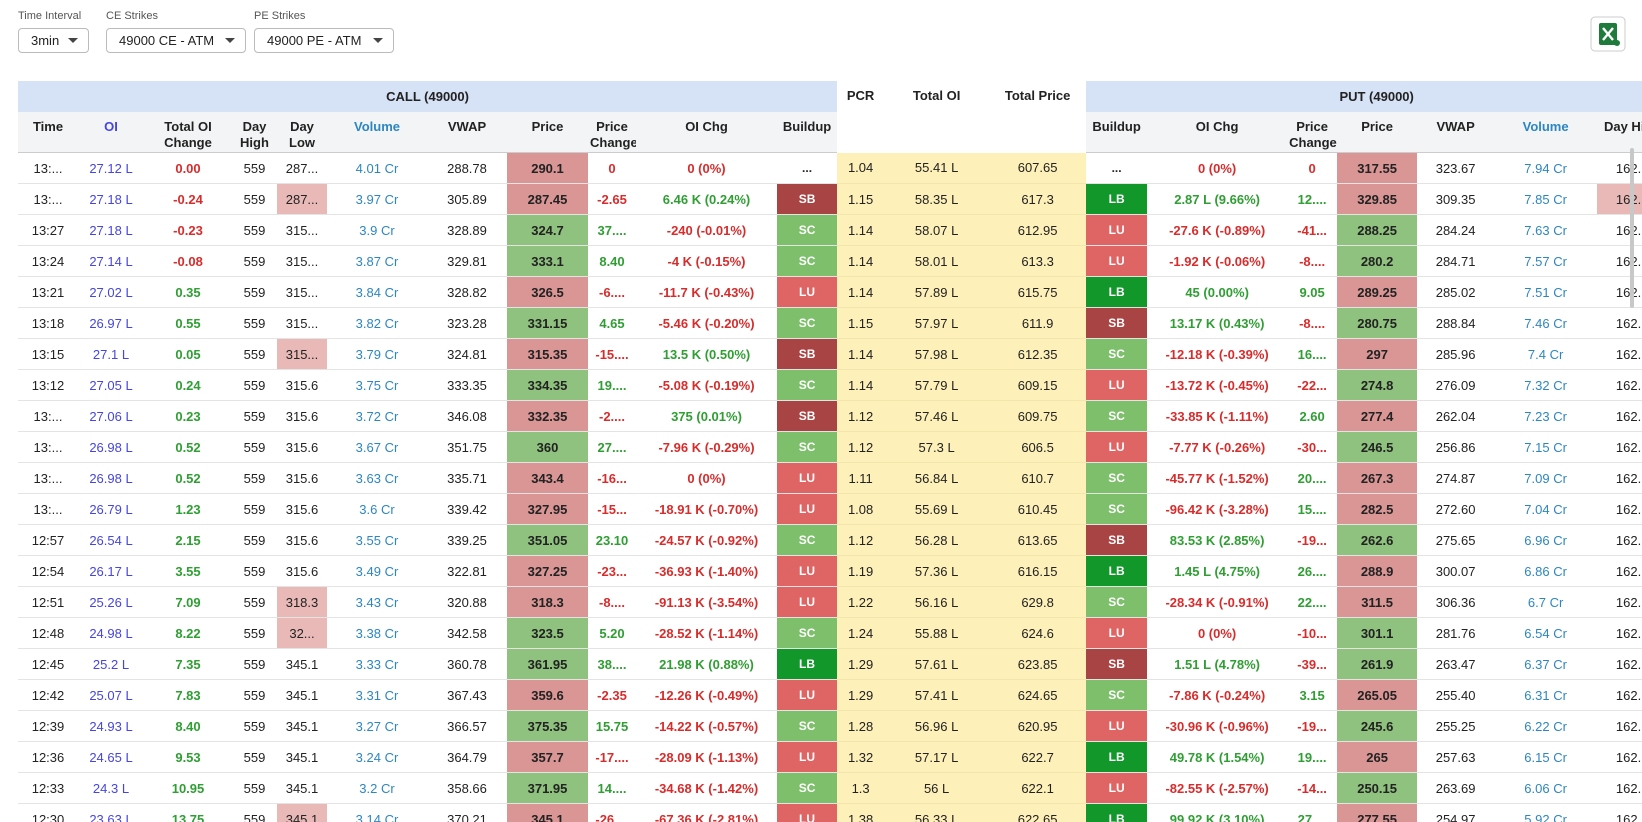 Image resolution: width=1642 pixels, height=822 pixels. What do you see at coordinates (302, 788) in the screenshot?
I see `table-cell: 345.1` at bounding box center [302, 788].